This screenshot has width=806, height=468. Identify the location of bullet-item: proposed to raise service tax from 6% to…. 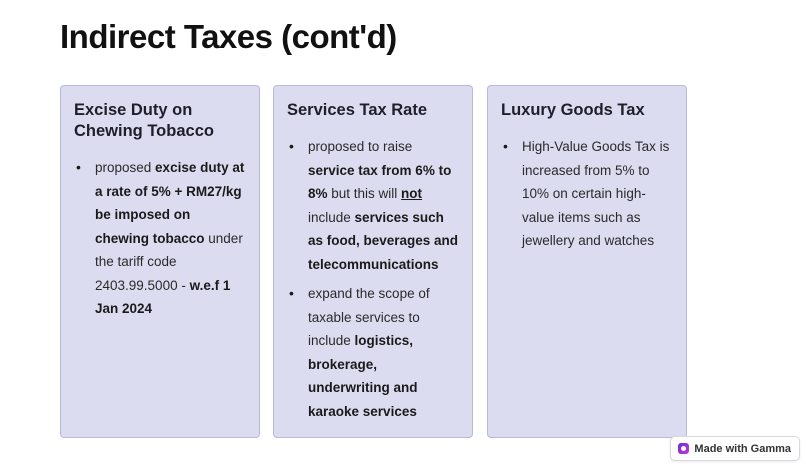
(373, 205).